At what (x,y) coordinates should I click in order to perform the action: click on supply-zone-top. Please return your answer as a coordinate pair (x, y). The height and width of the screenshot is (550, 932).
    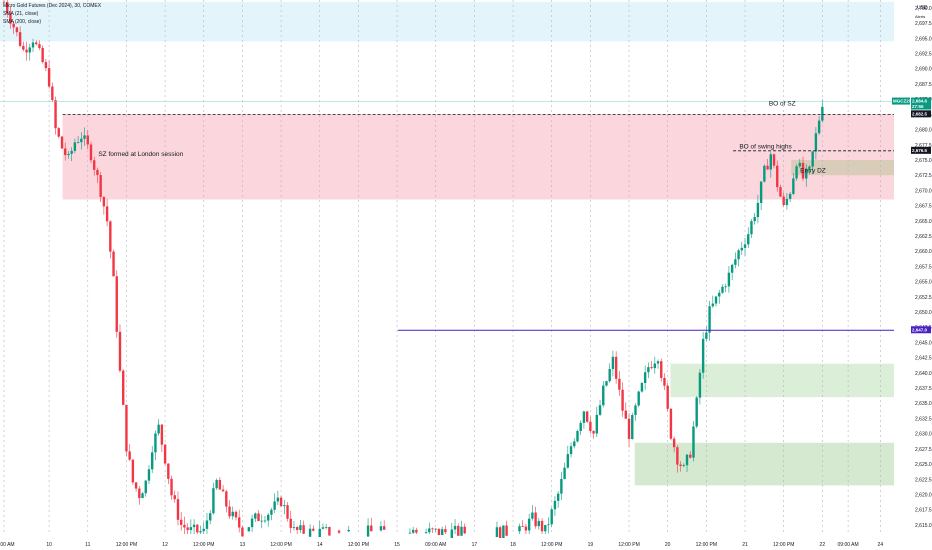
    Looking at the image, I should click on (447, 21).